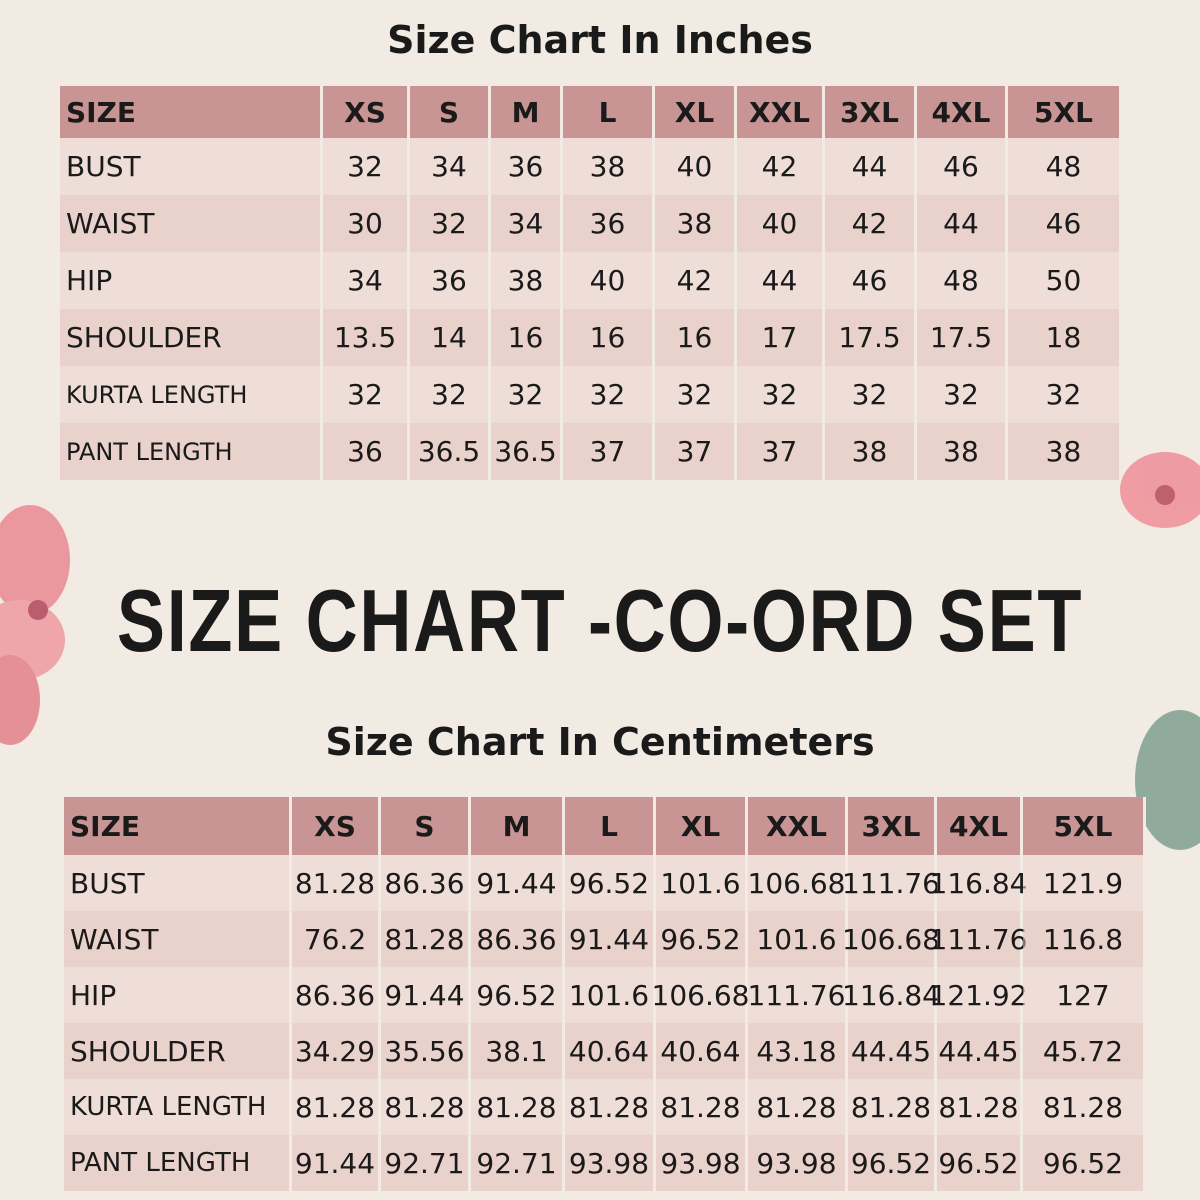  What do you see at coordinates (1084, 995) in the screenshot?
I see `table-cell: 127` at bounding box center [1084, 995].